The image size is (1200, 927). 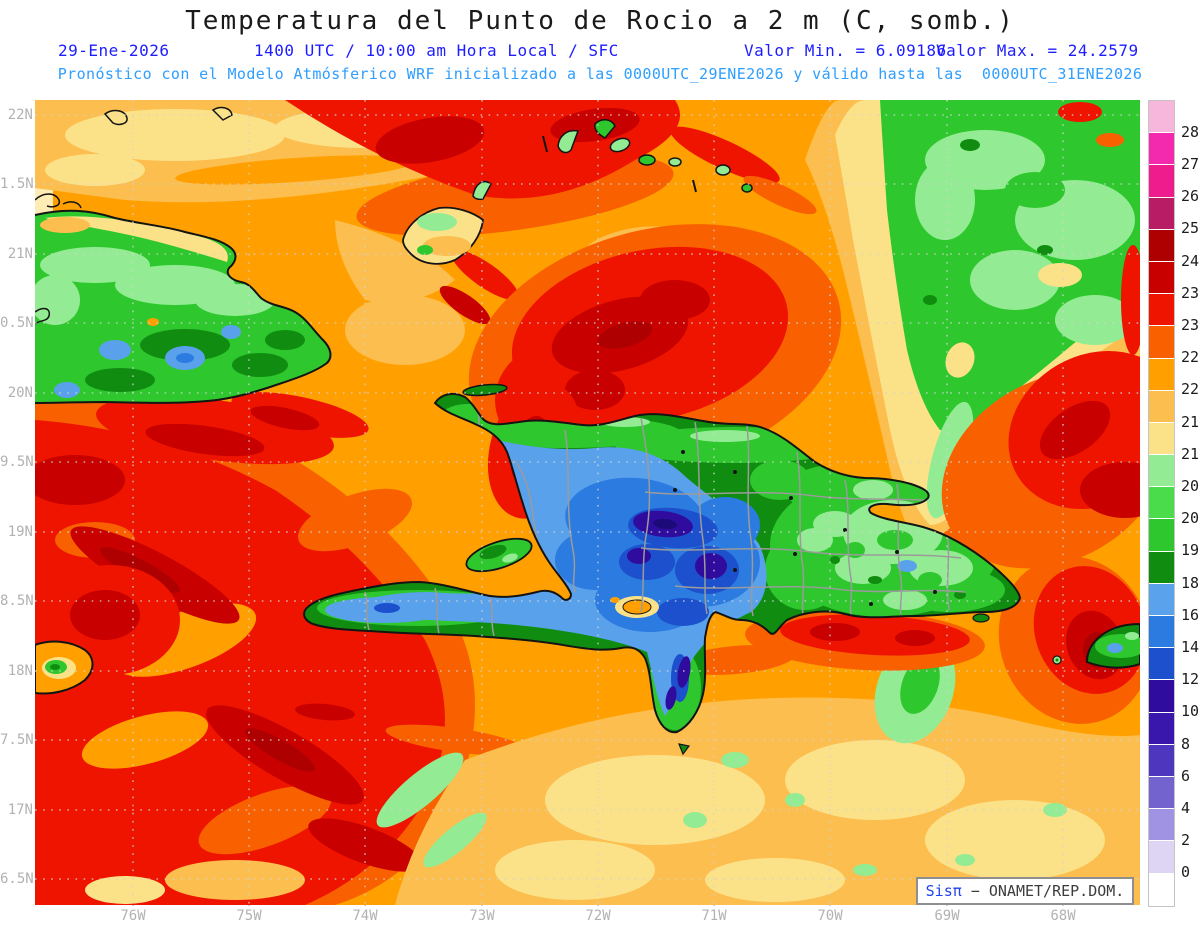 I want to click on scale-boundary-label: 21.5, so click(x=1190, y=421).